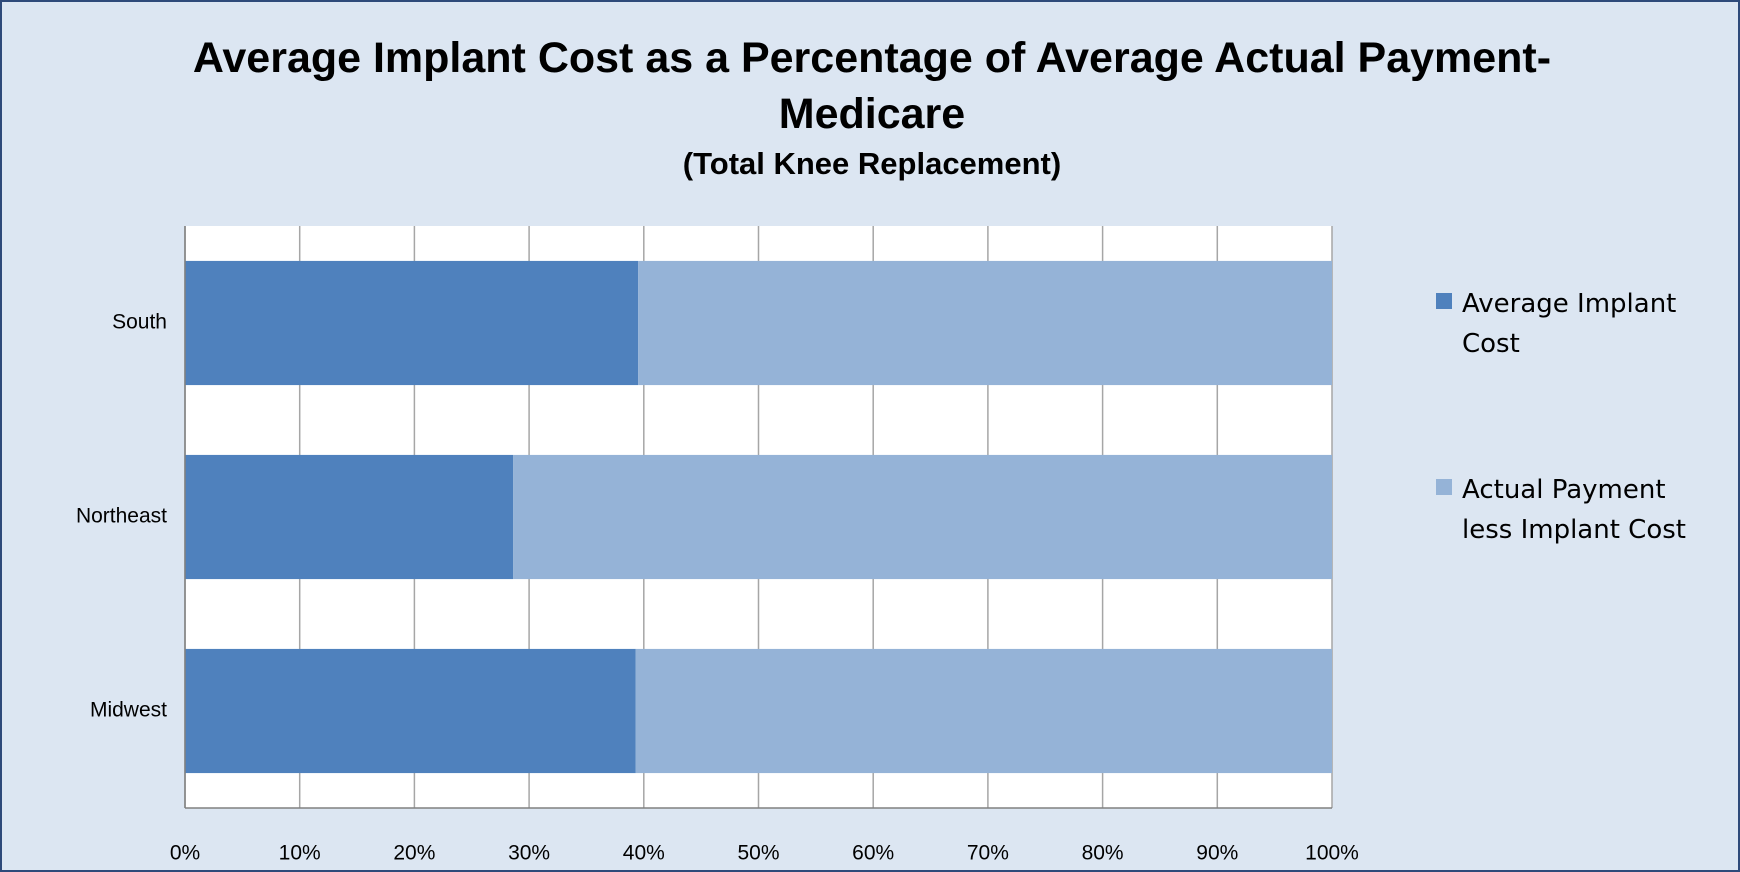 The width and height of the screenshot is (1740, 872). What do you see at coordinates (121, 516) in the screenshot?
I see `y-tick-label: Northeast` at bounding box center [121, 516].